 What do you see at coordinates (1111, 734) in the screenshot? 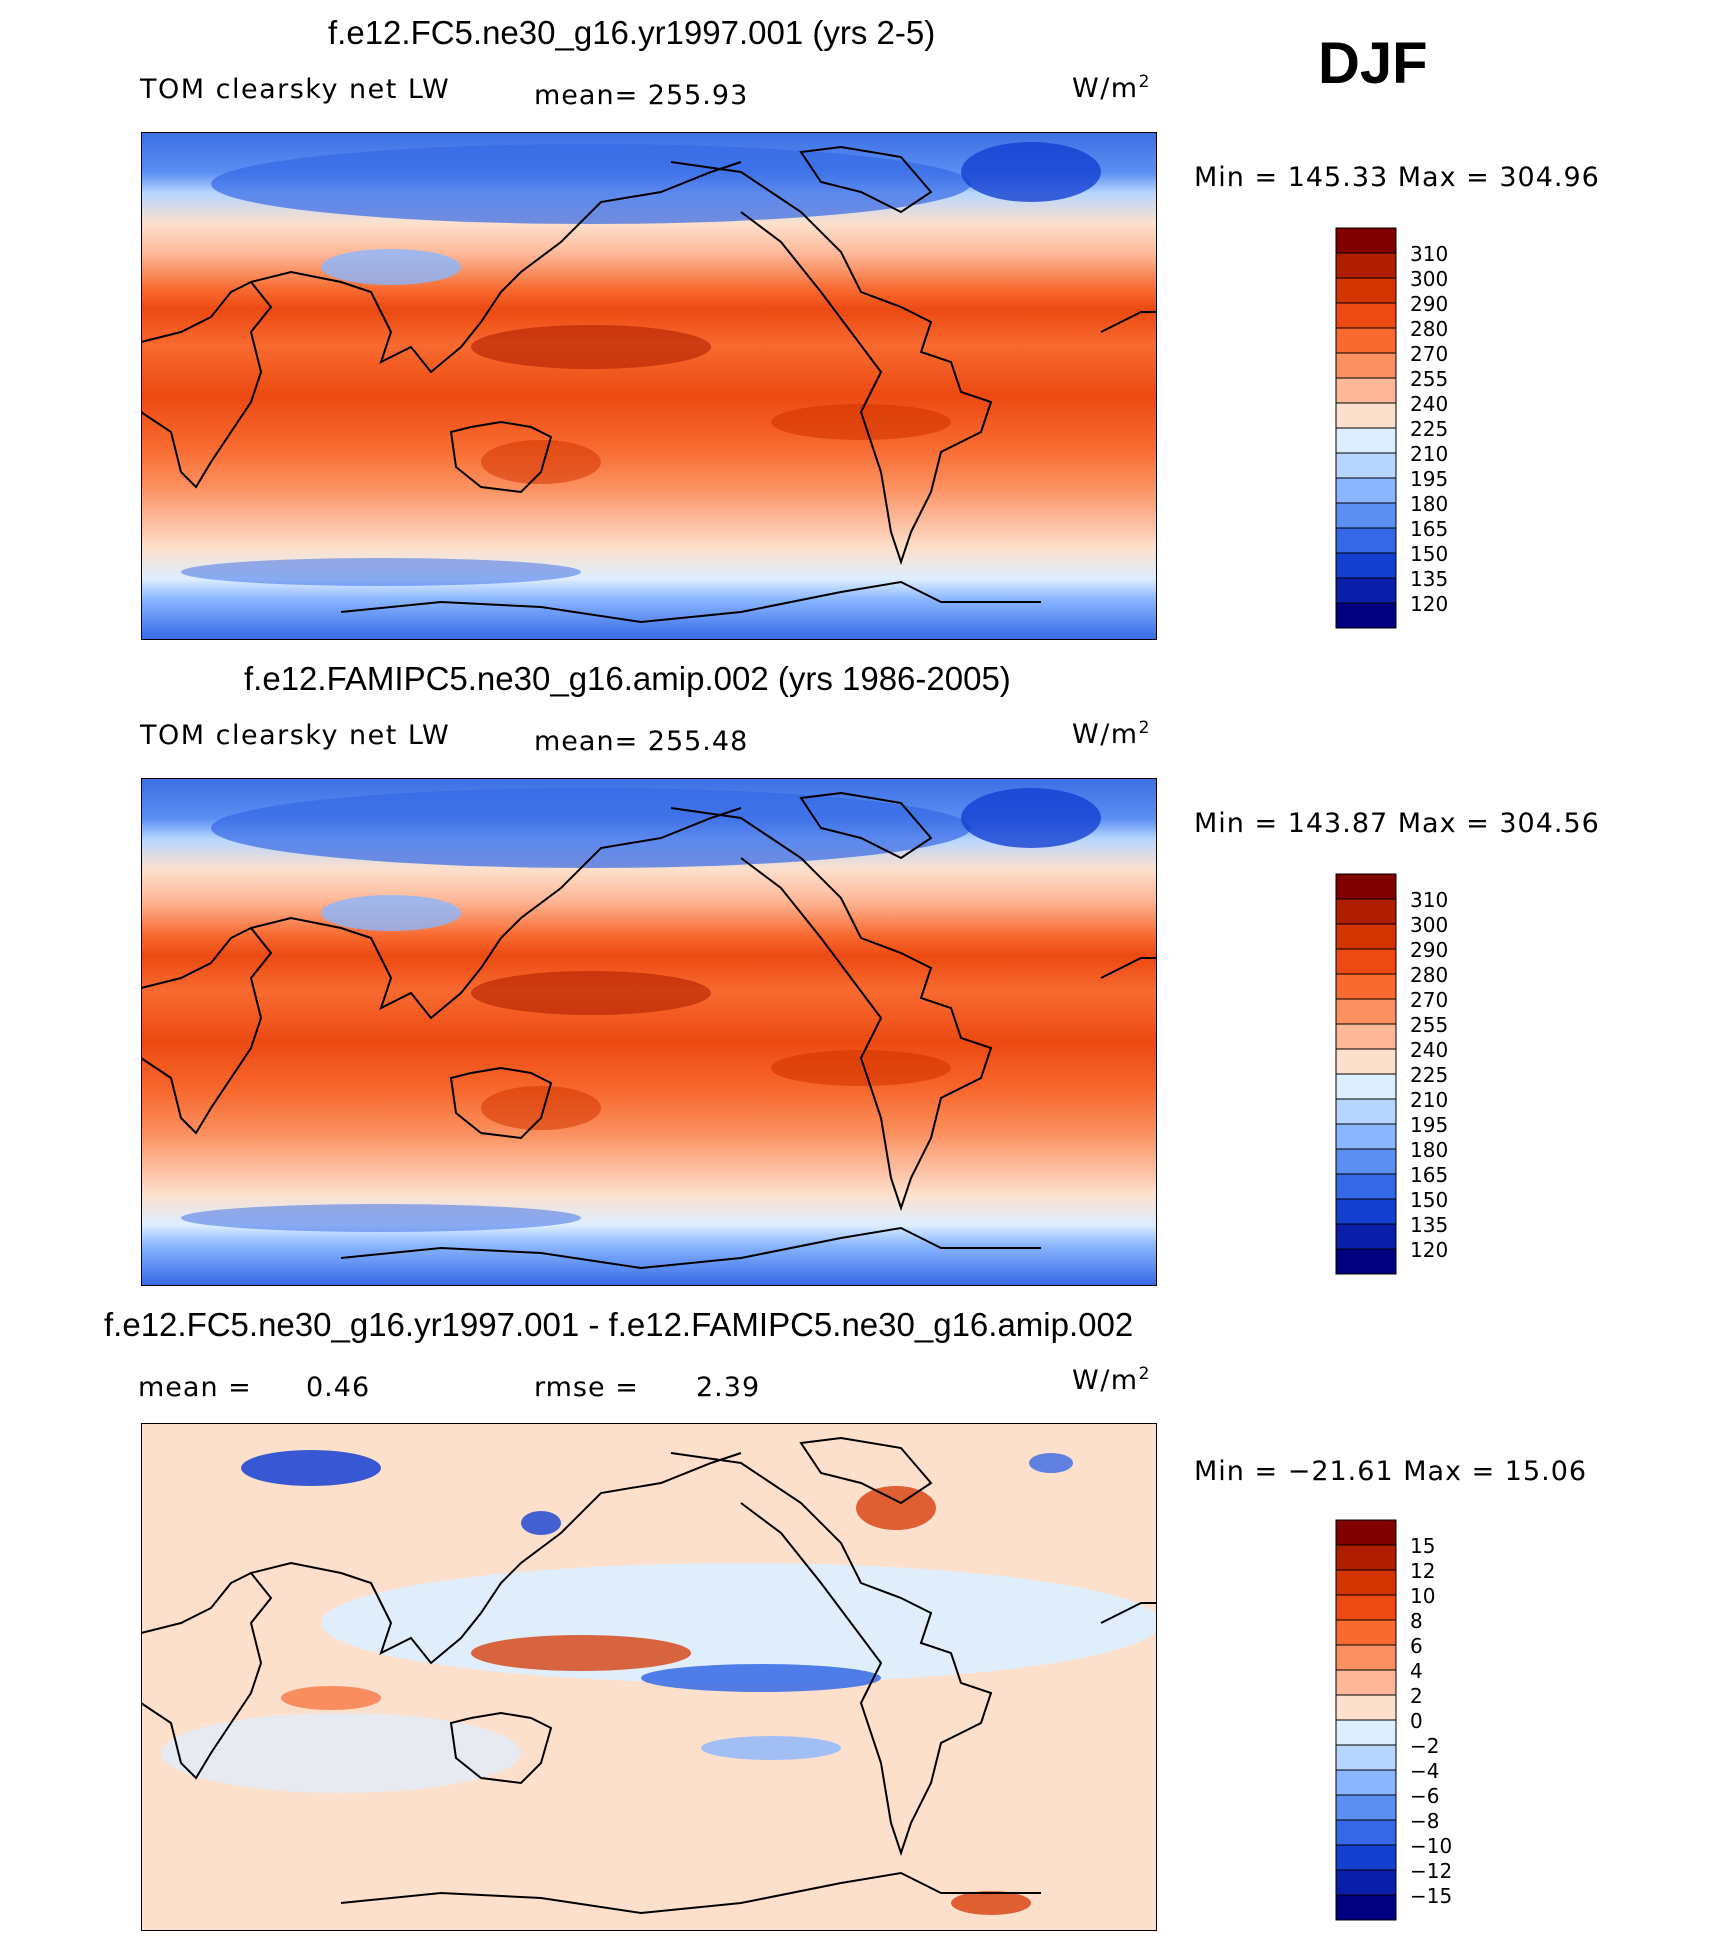
I see `panel-2-units: W/m2` at bounding box center [1111, 734].